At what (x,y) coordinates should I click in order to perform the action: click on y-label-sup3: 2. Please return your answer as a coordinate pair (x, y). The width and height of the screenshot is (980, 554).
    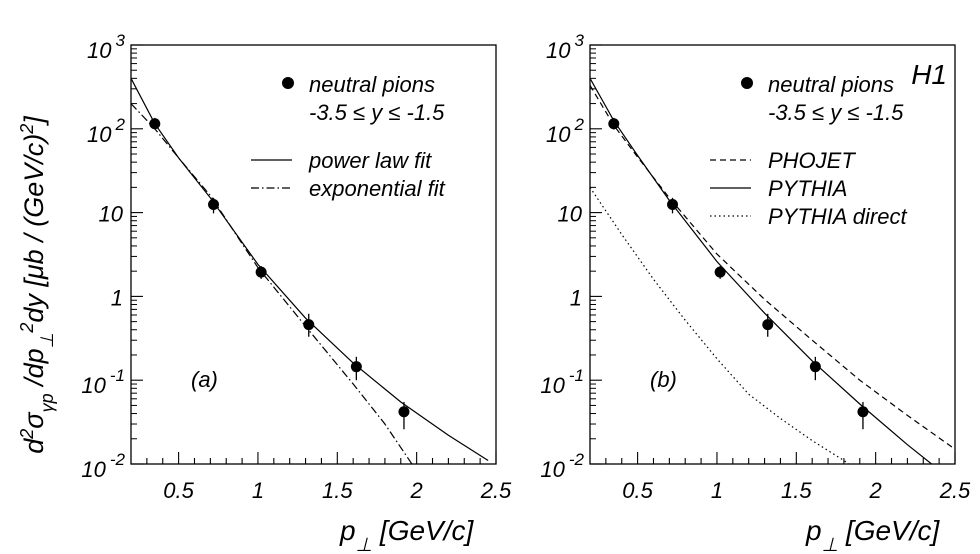
    Looking at the image, I should click on (27, 129).